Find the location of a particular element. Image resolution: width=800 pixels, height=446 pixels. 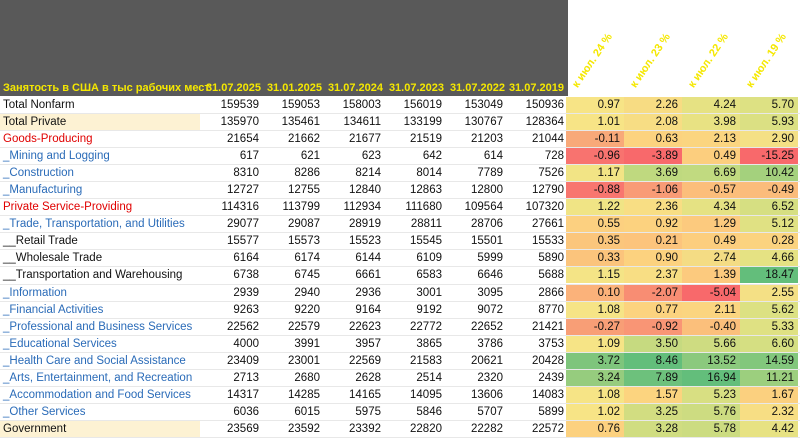

pct-cell: 3.72 is located at coordinates (595, 360).